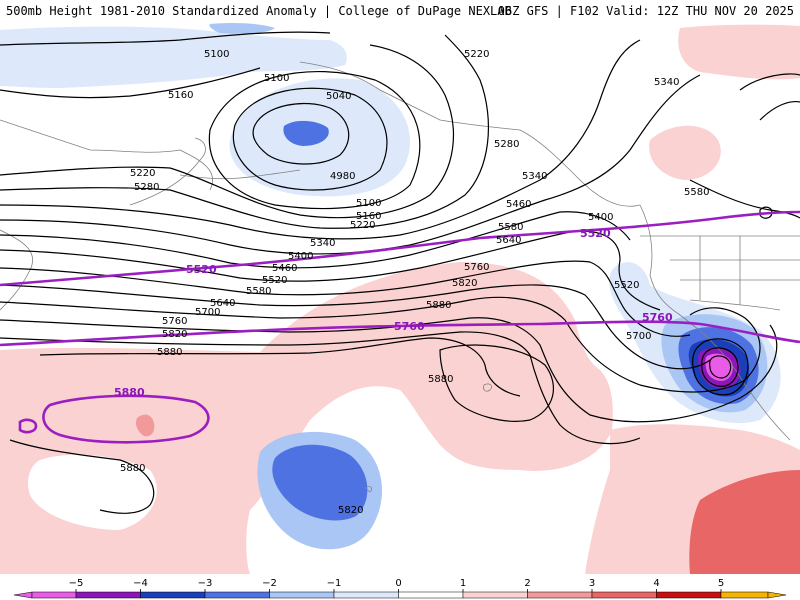 This screenshot has height=600, width=800. Describe the element at coordinates (269, 583) in the screenshot. I see `legend-tick-label: −2` at that location.